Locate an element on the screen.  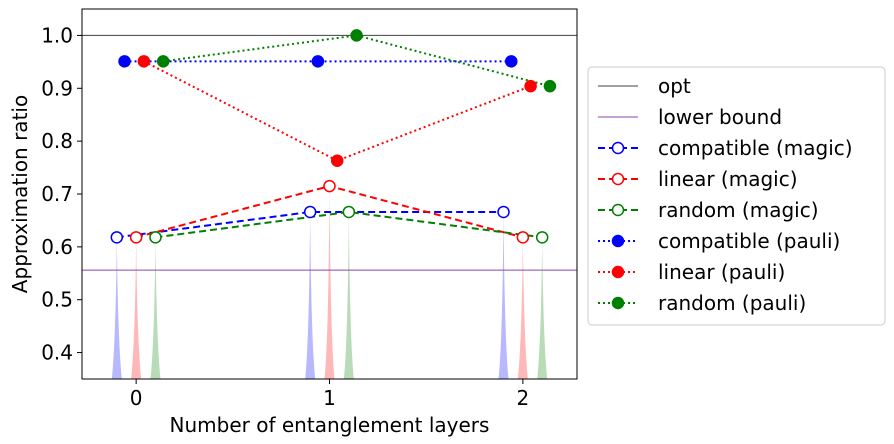
y-tick-label: 0.5 is located at coordinates (57, 300).